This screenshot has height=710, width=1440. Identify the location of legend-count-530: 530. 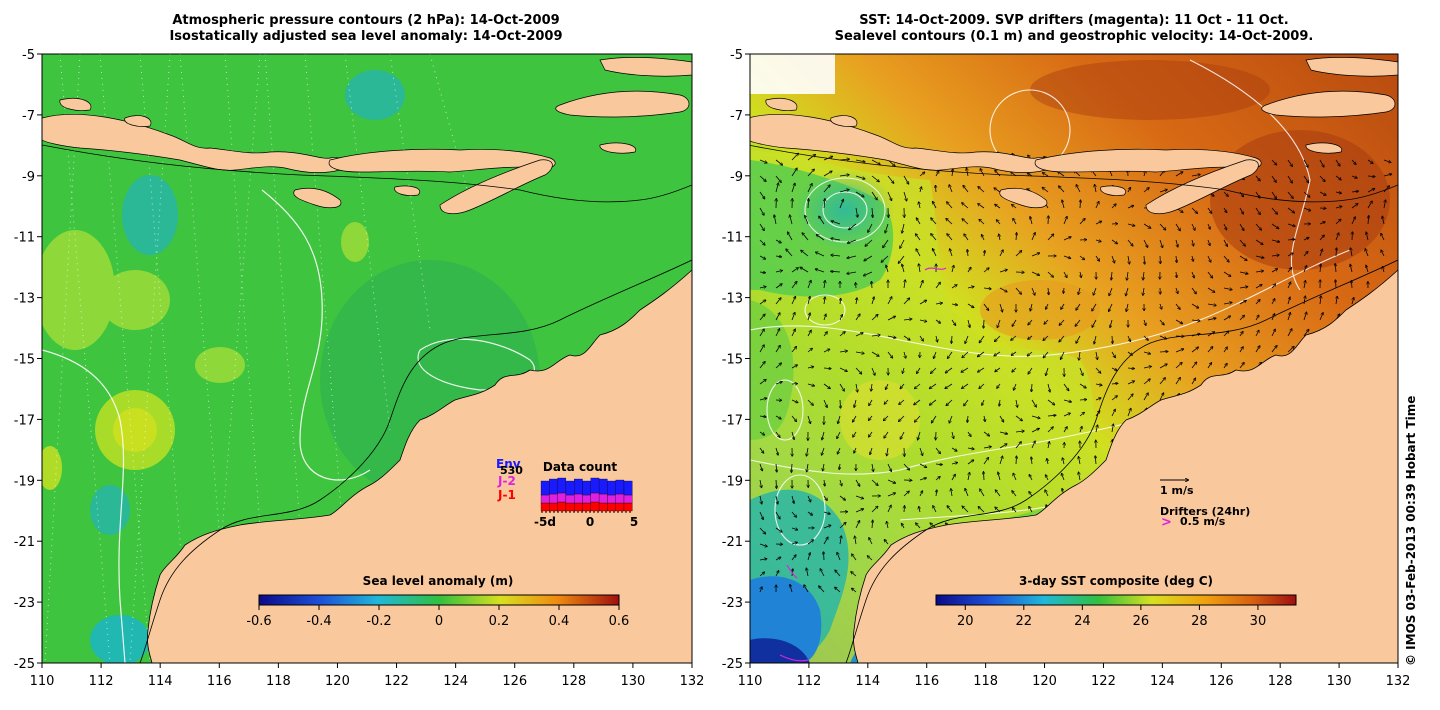
(511, 470).